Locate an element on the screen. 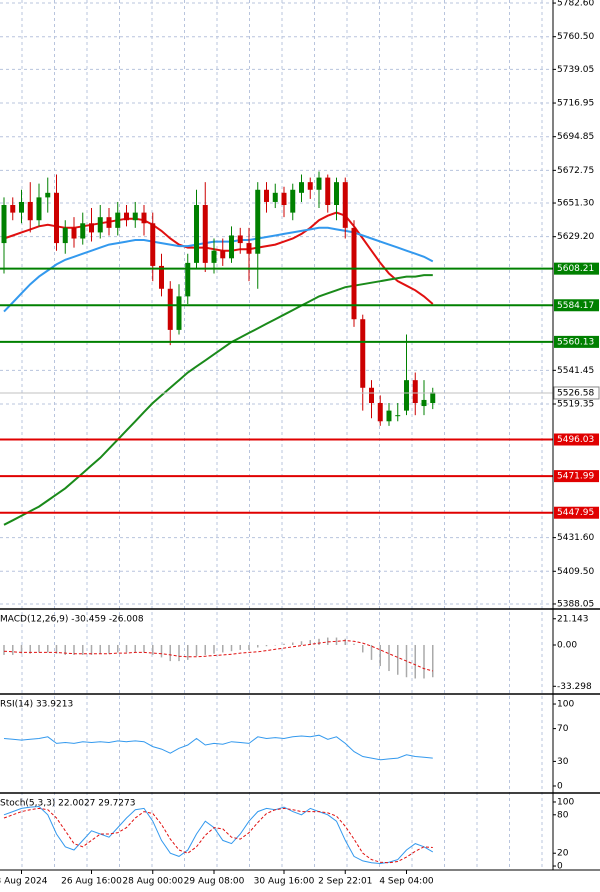 The image size is (600, 892). level-label: 5496.03 is located at coordinates (575, 440).